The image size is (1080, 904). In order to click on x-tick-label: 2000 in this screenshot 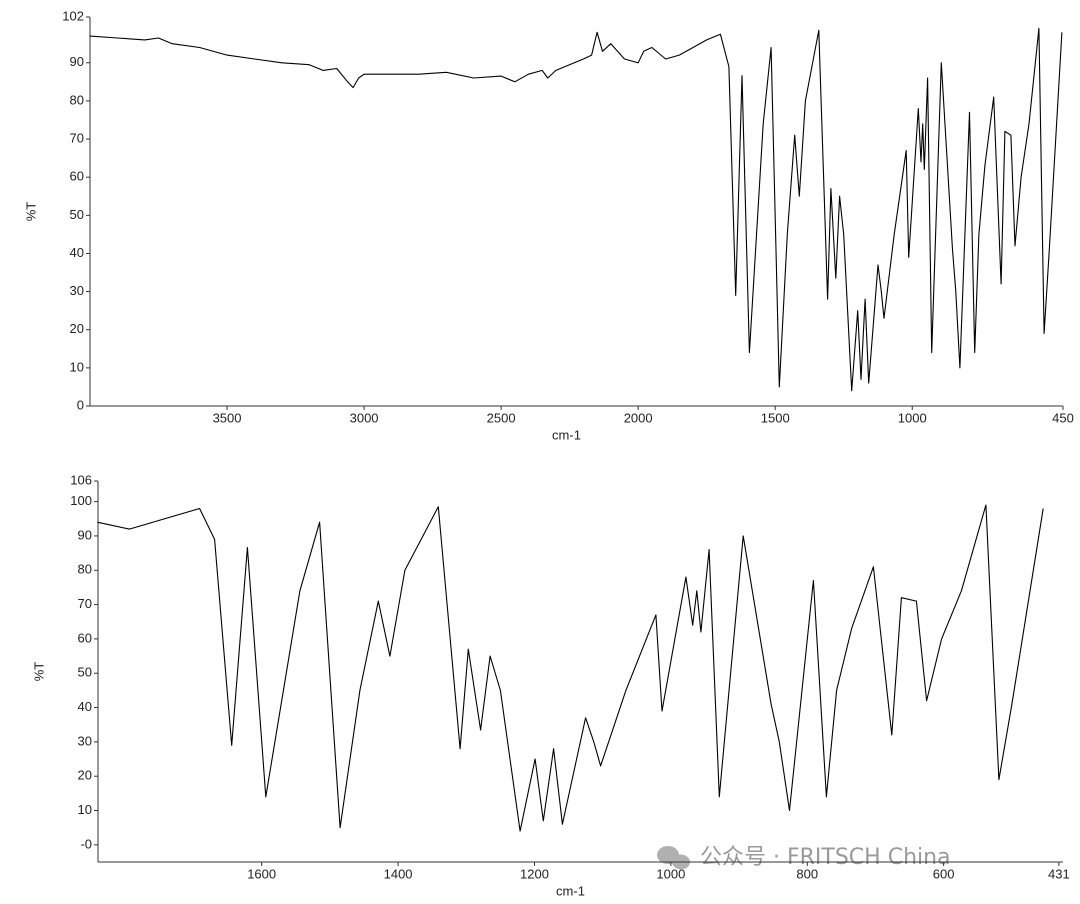, I will do `click(638, 417)`.